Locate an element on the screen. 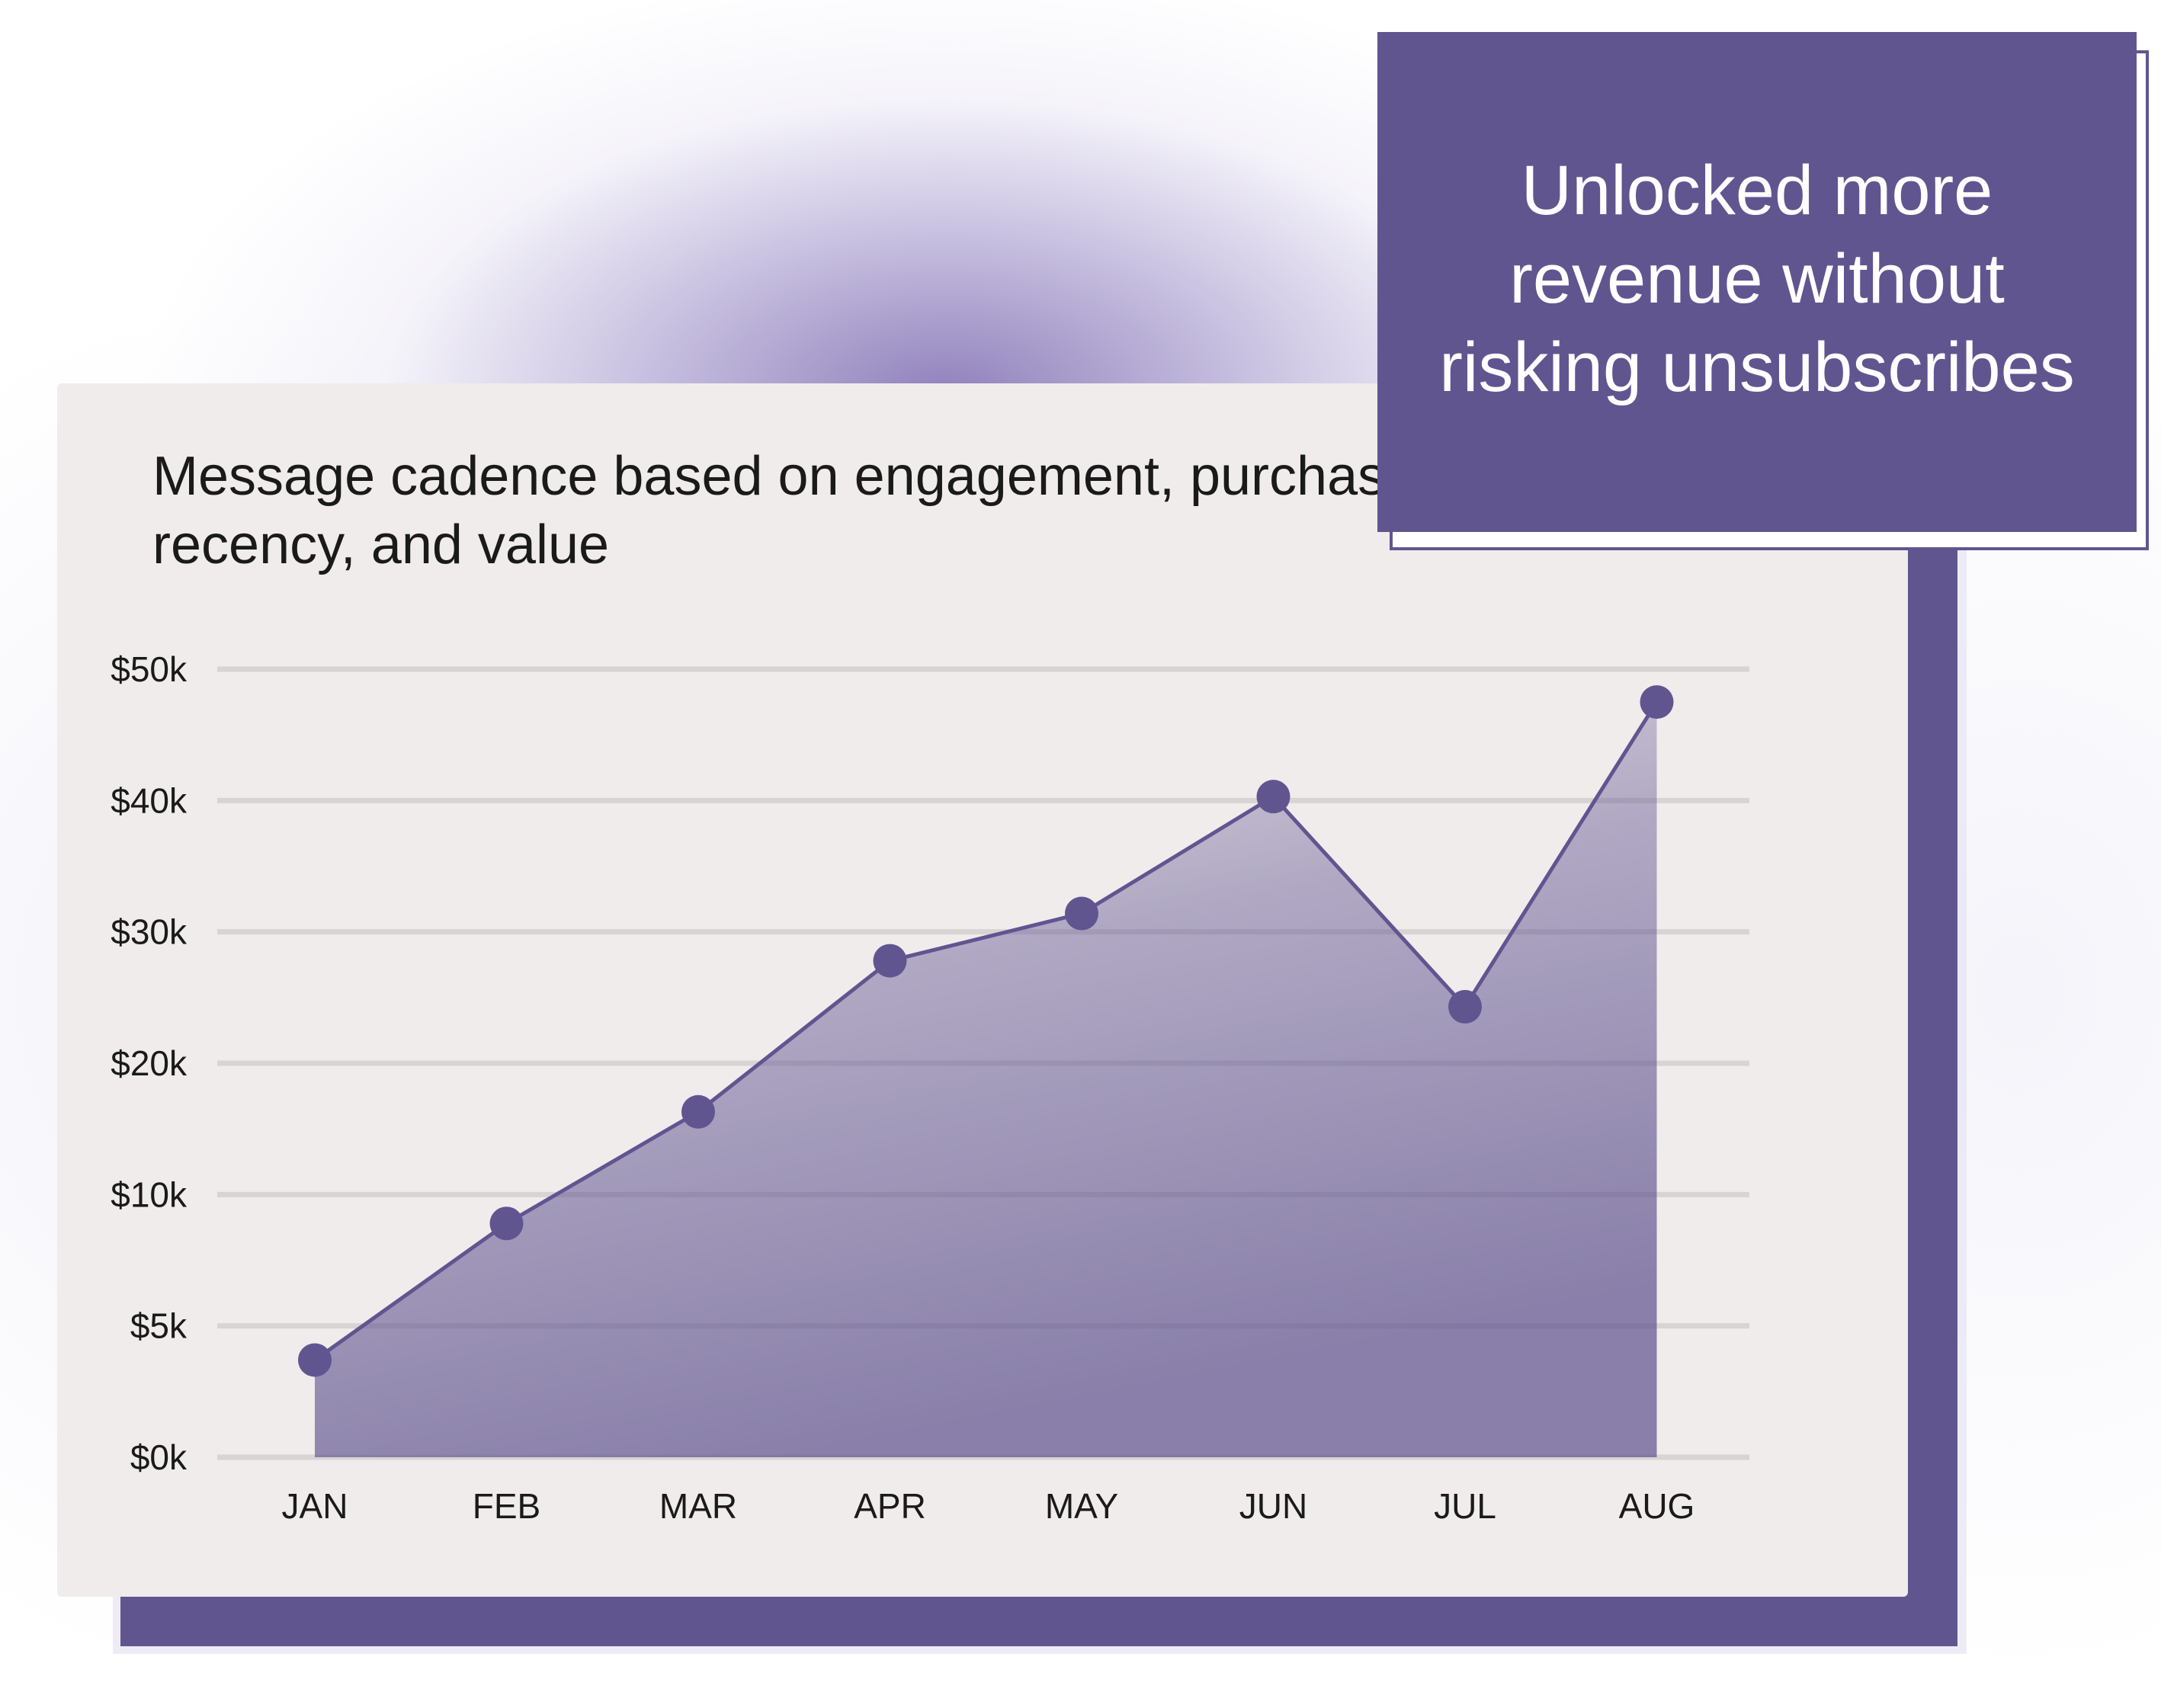  x-tick-label: JUL is located at coordinates (1465, 1506).